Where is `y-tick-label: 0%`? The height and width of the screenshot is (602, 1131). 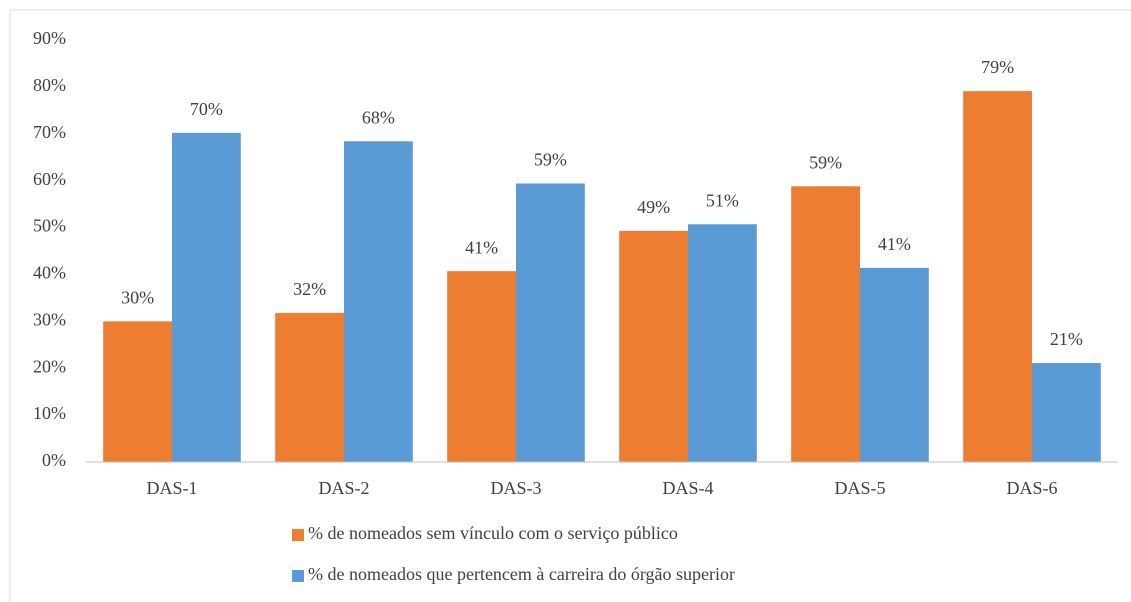
y-tick-label: 0% is located at coordinates (54, 460).